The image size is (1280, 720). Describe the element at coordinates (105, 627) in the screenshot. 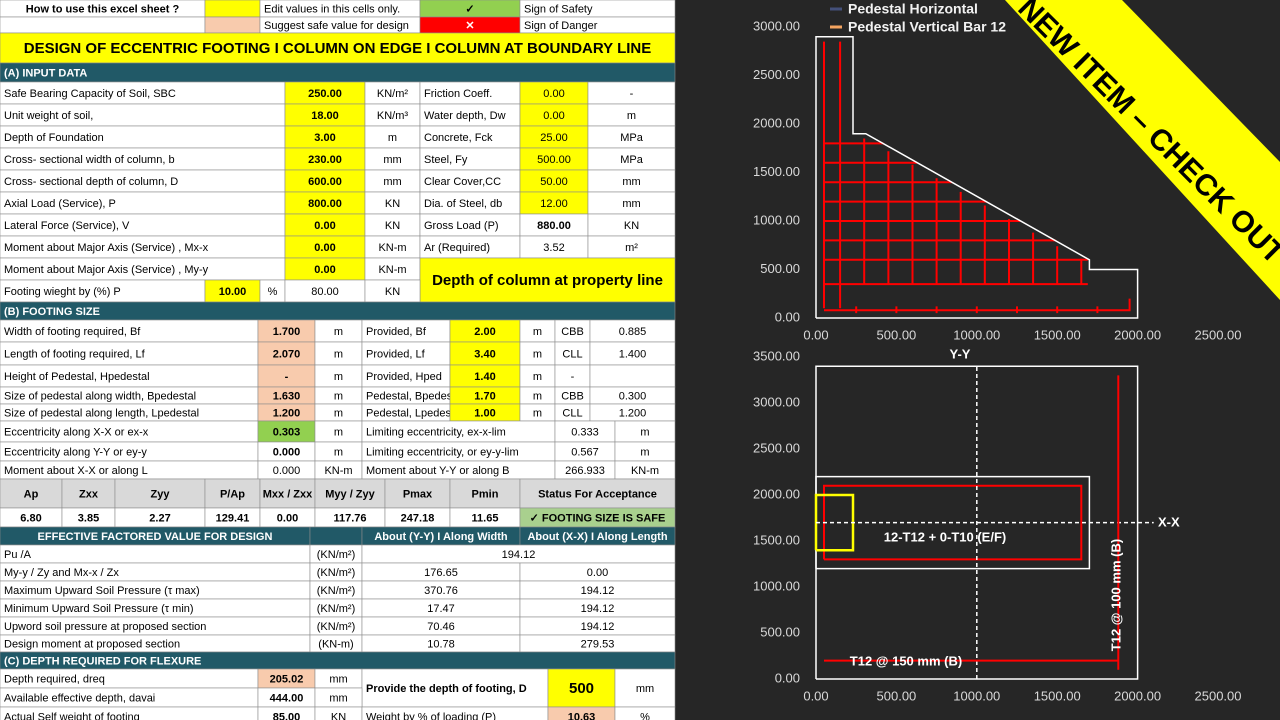

I see `cell-text: Upword soil pressure at proposed section` at that location.